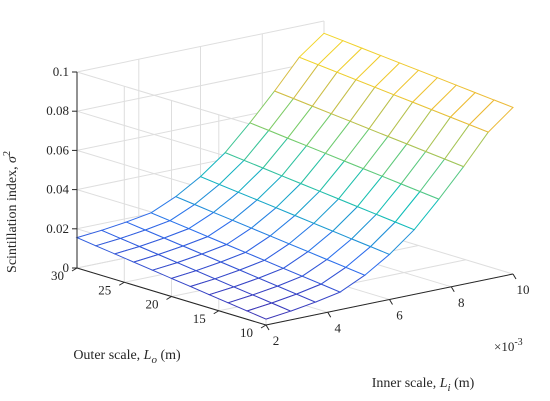 The width and height of the screenshot is (550, 401). What do you see at coordinates (423, 385) in the screenshot?
I see `x-axis-label: Inner scale, Li (m)` at bounding box center [423, 385].